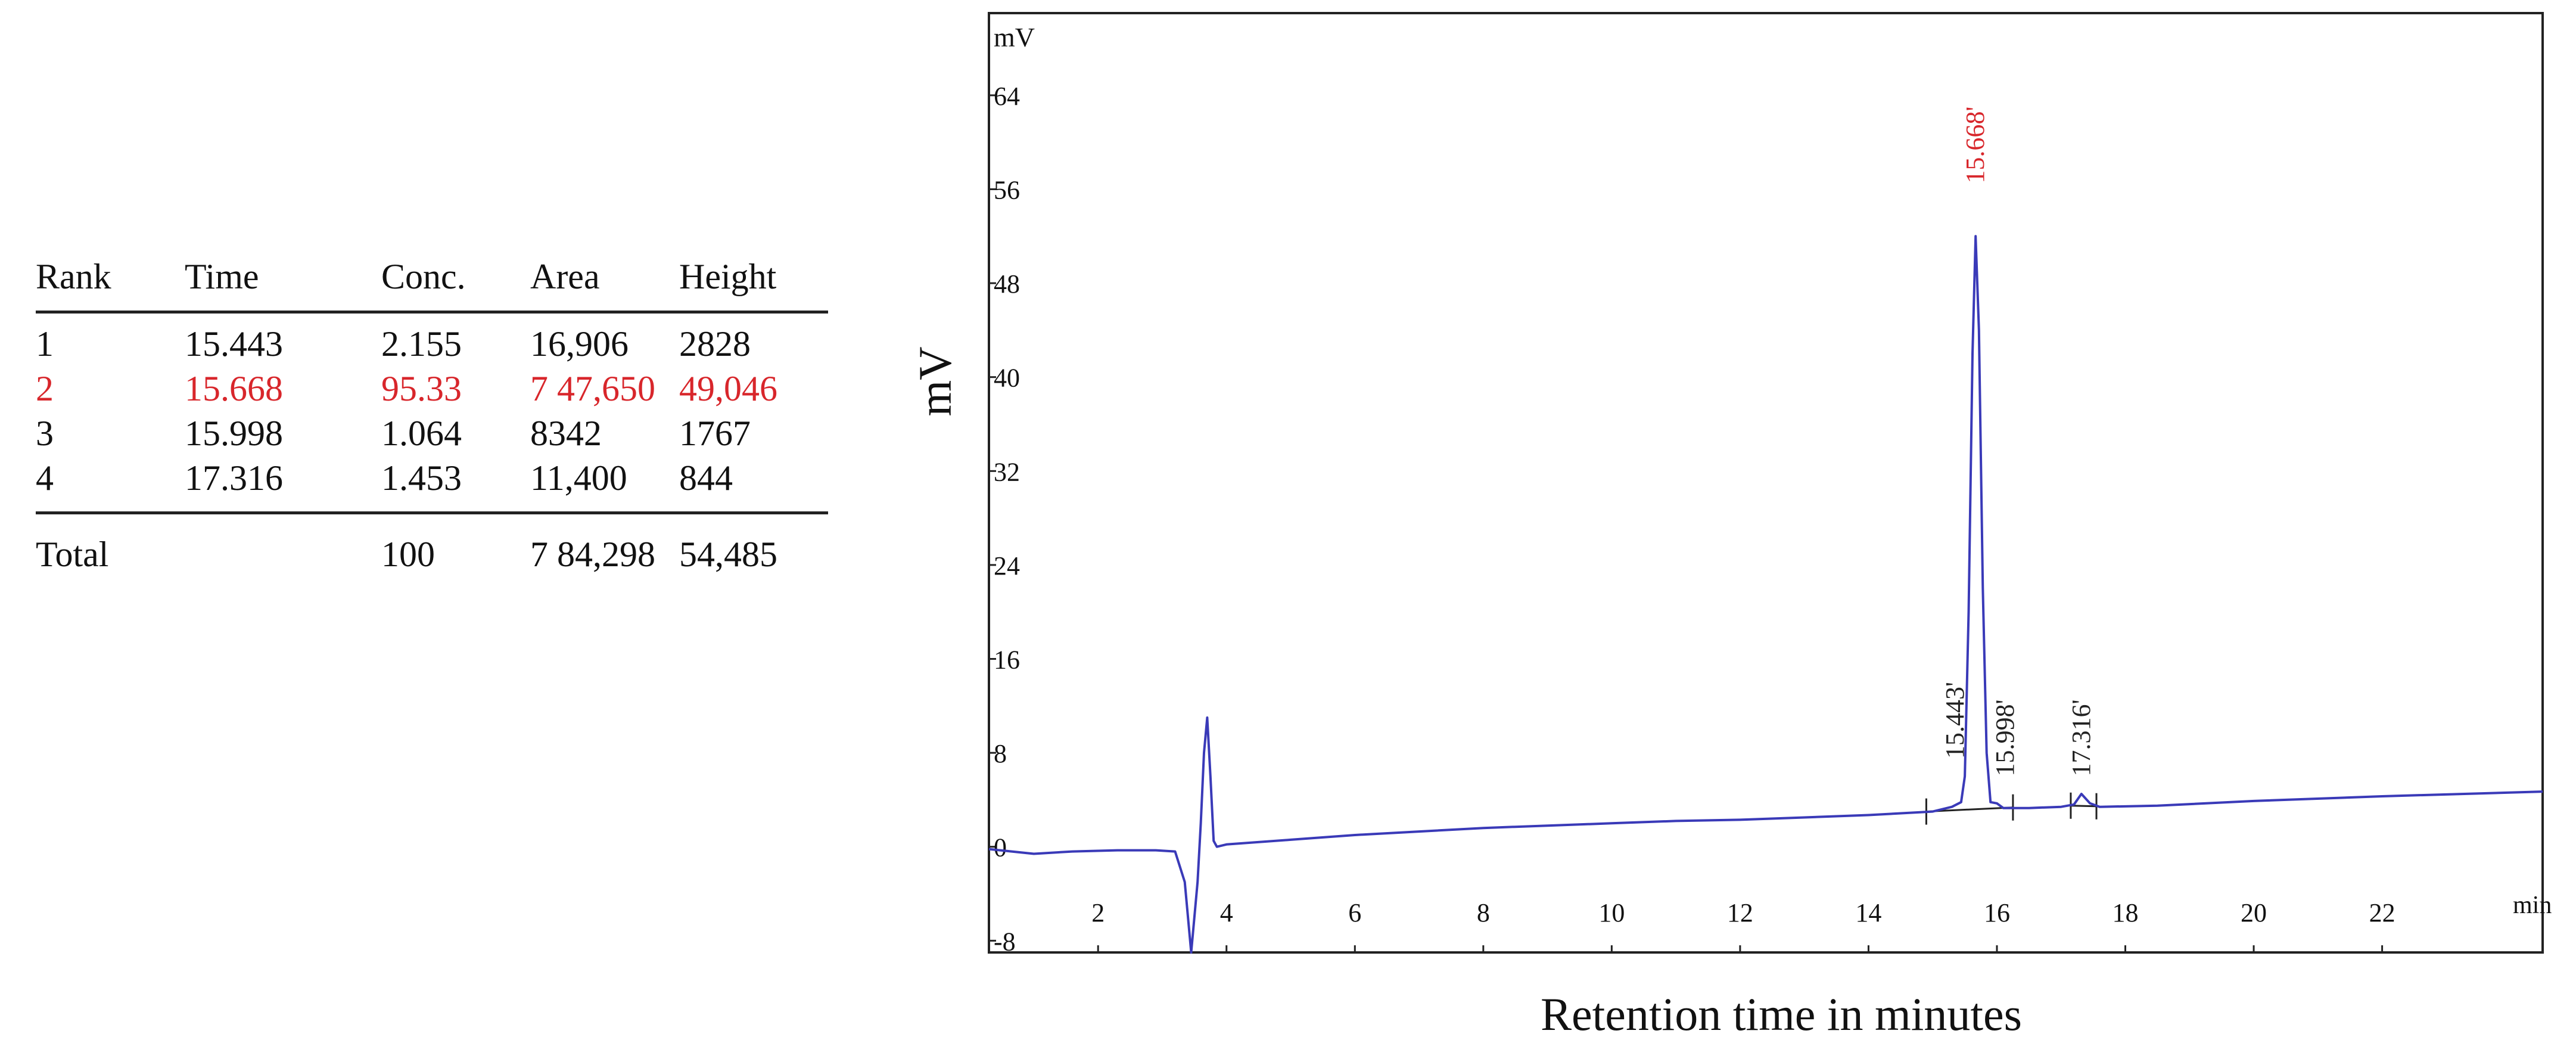 The height and width of the screenshot is (1049, 2576). Describe the element at coordinates (1000, 848) in the screenshot. I see `y-tick-label: 0` at that location.